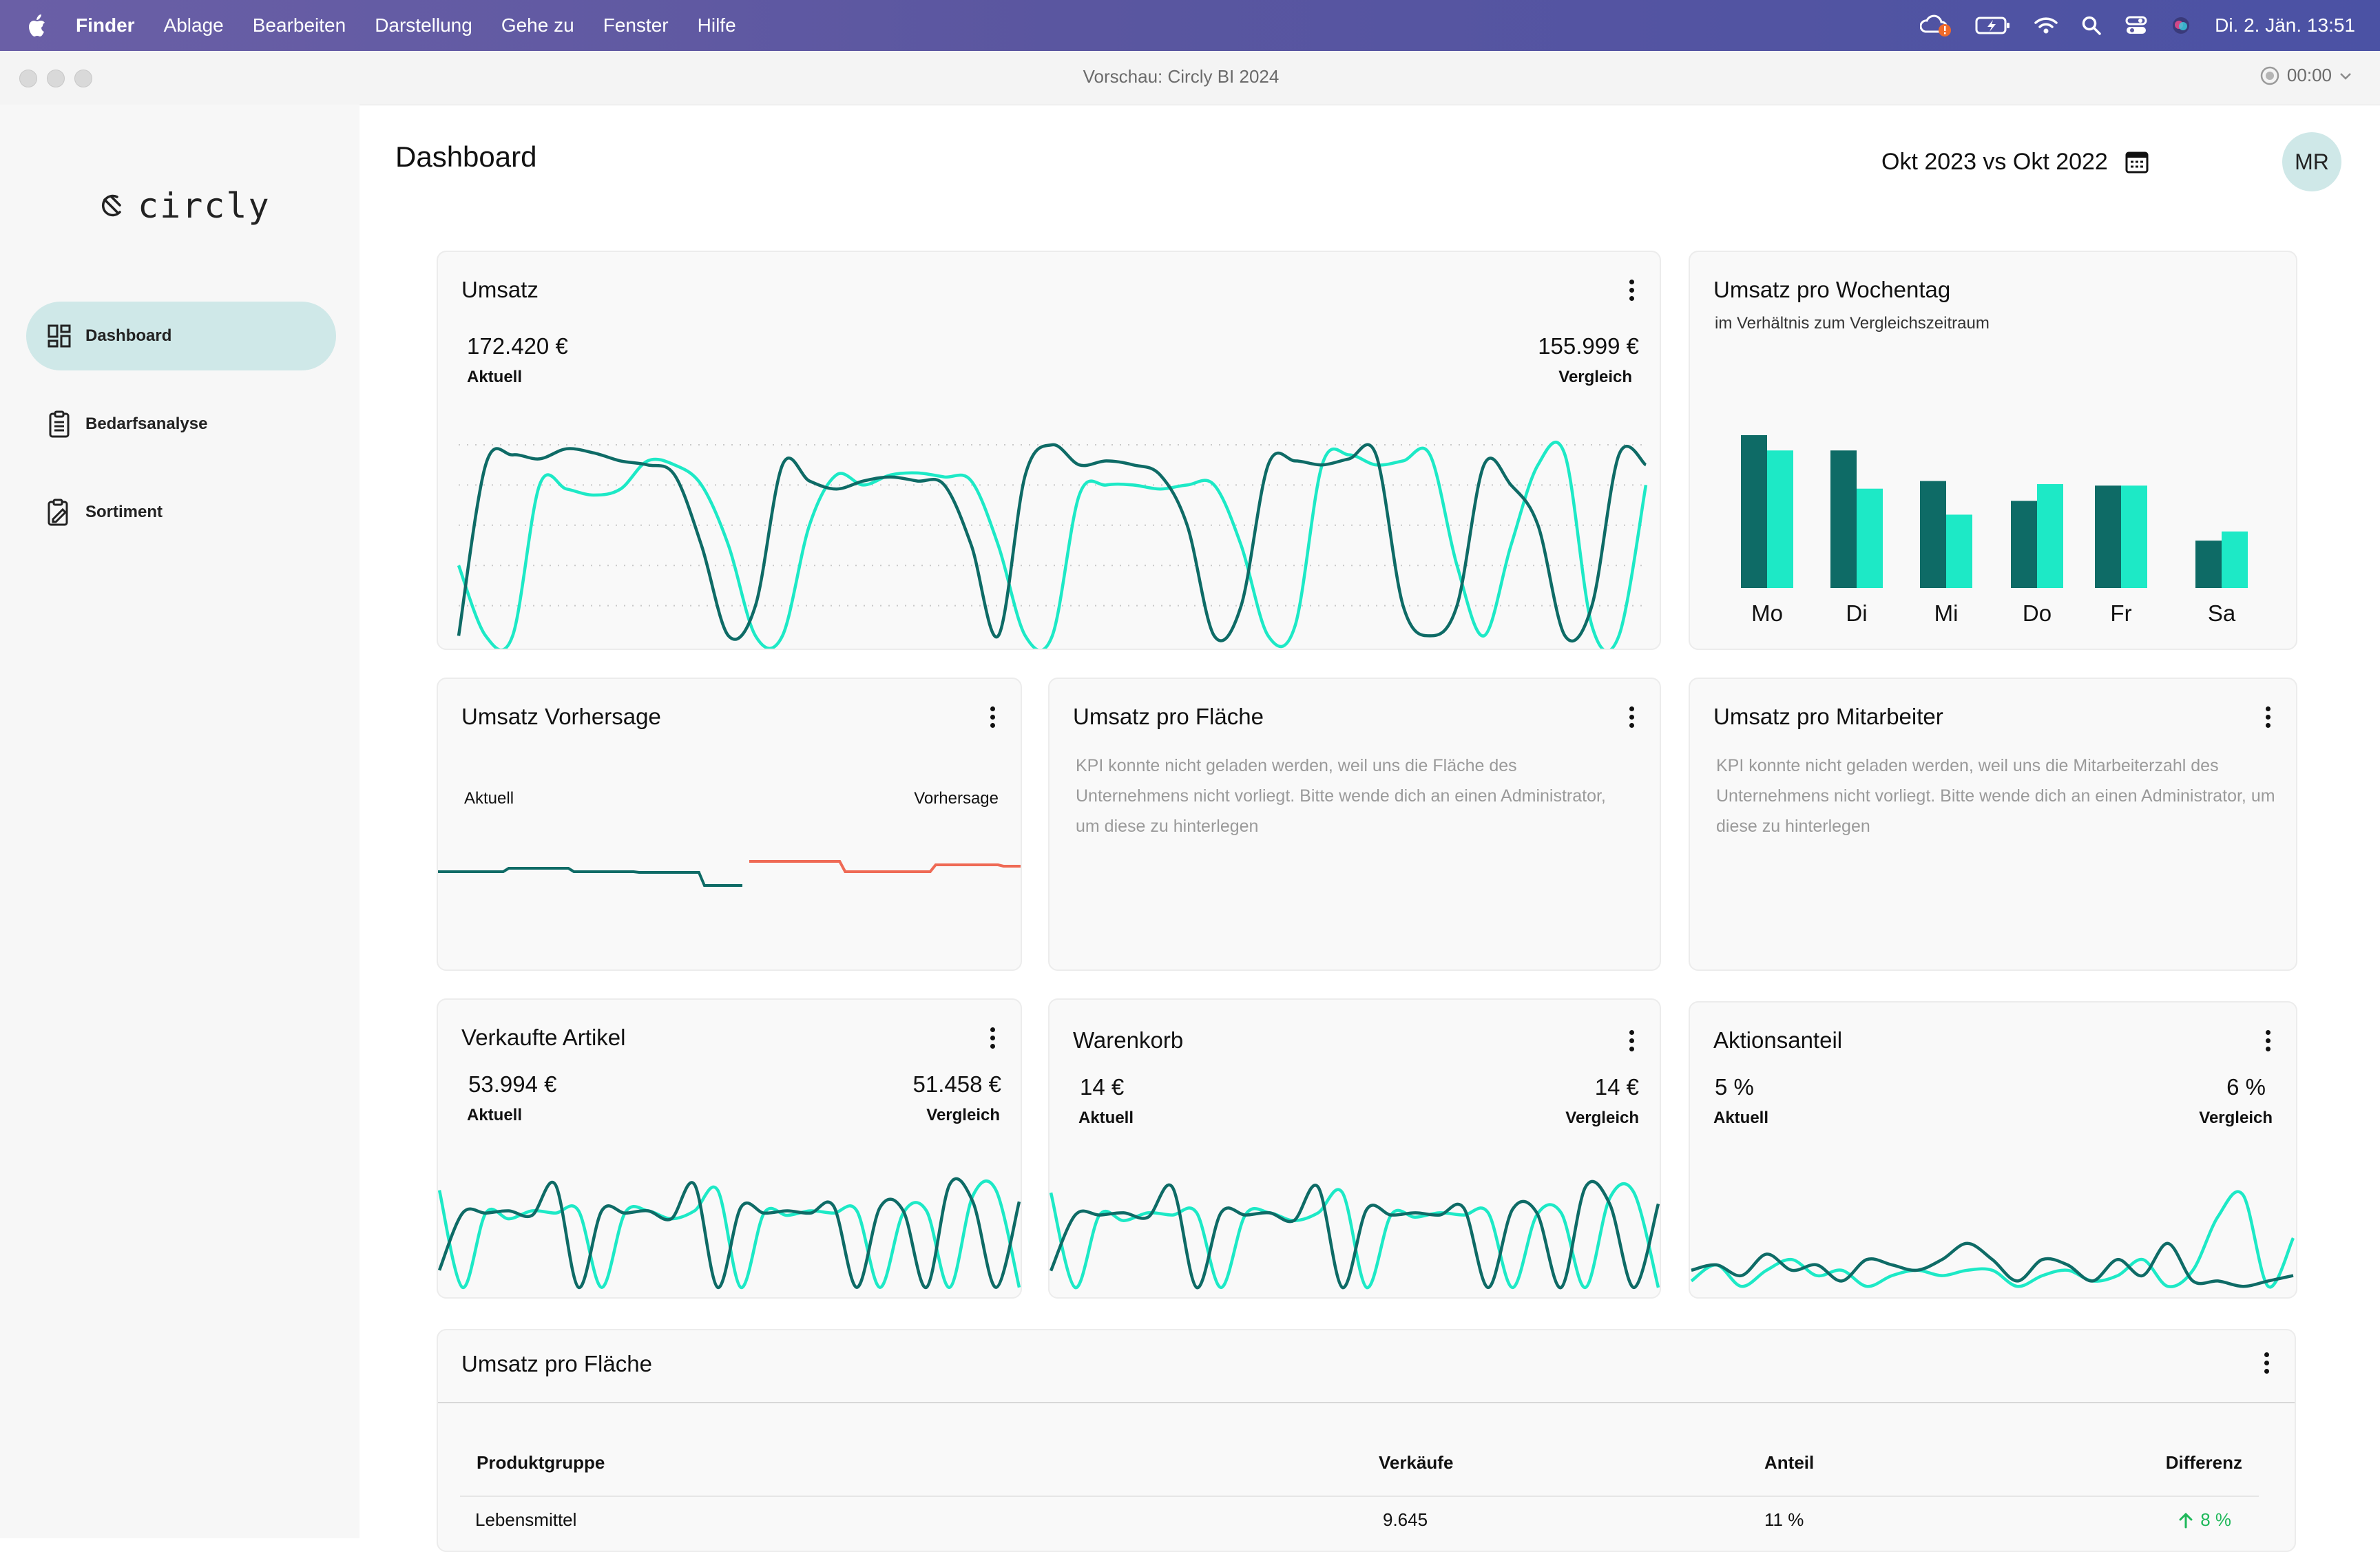 The image size is (2380, 1552). I want to click on minimize-window-button, so click(56, 78).